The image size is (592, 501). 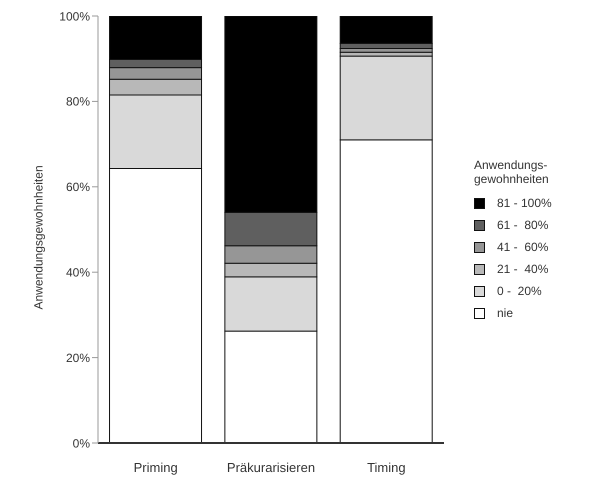 What do you see at coordinates (522, 247) in the screenshot?
I see `legend-label: 41 - 60%` at bounding box center [522, 247].